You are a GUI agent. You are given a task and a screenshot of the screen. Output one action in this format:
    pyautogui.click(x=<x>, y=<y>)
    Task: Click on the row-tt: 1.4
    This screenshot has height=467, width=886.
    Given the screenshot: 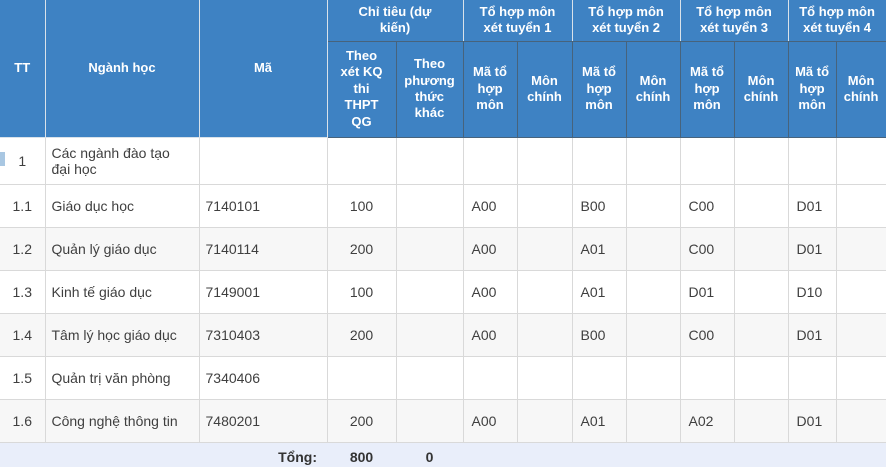 What is the action you would take?
    pyautogui.click(x=23, y=334)
    